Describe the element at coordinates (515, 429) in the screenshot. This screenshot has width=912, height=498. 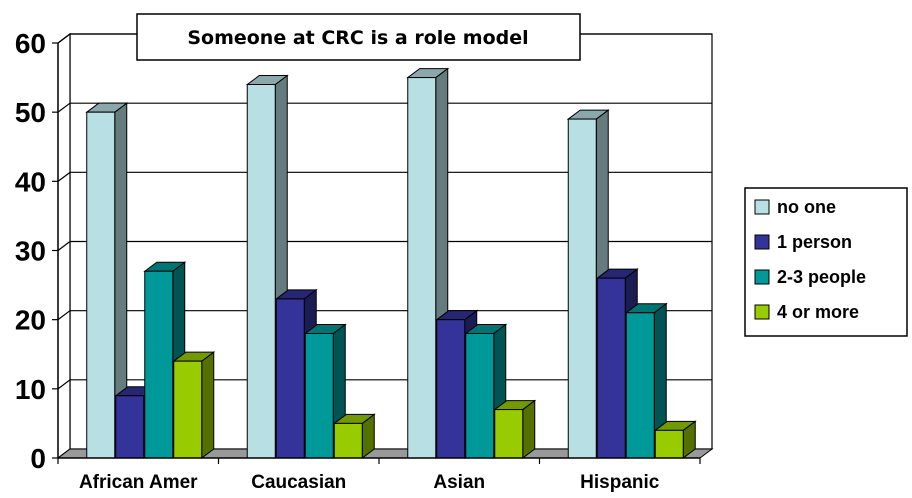
I see `bar-asian-4-or-more` at that location.